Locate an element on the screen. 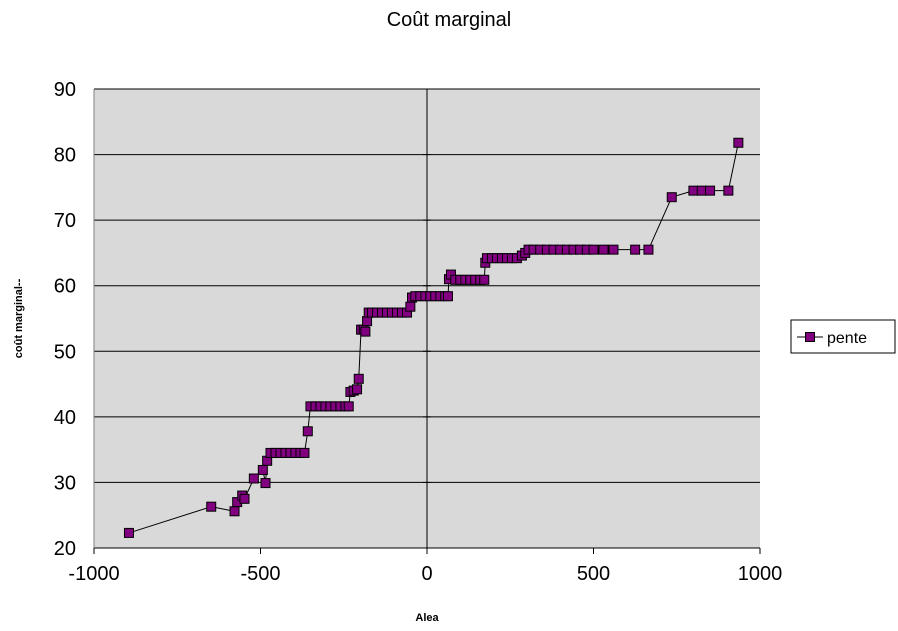 The height and width of the screenshot is (631, 898). y-tick-label: 20 is located at coordinates (65, 549).